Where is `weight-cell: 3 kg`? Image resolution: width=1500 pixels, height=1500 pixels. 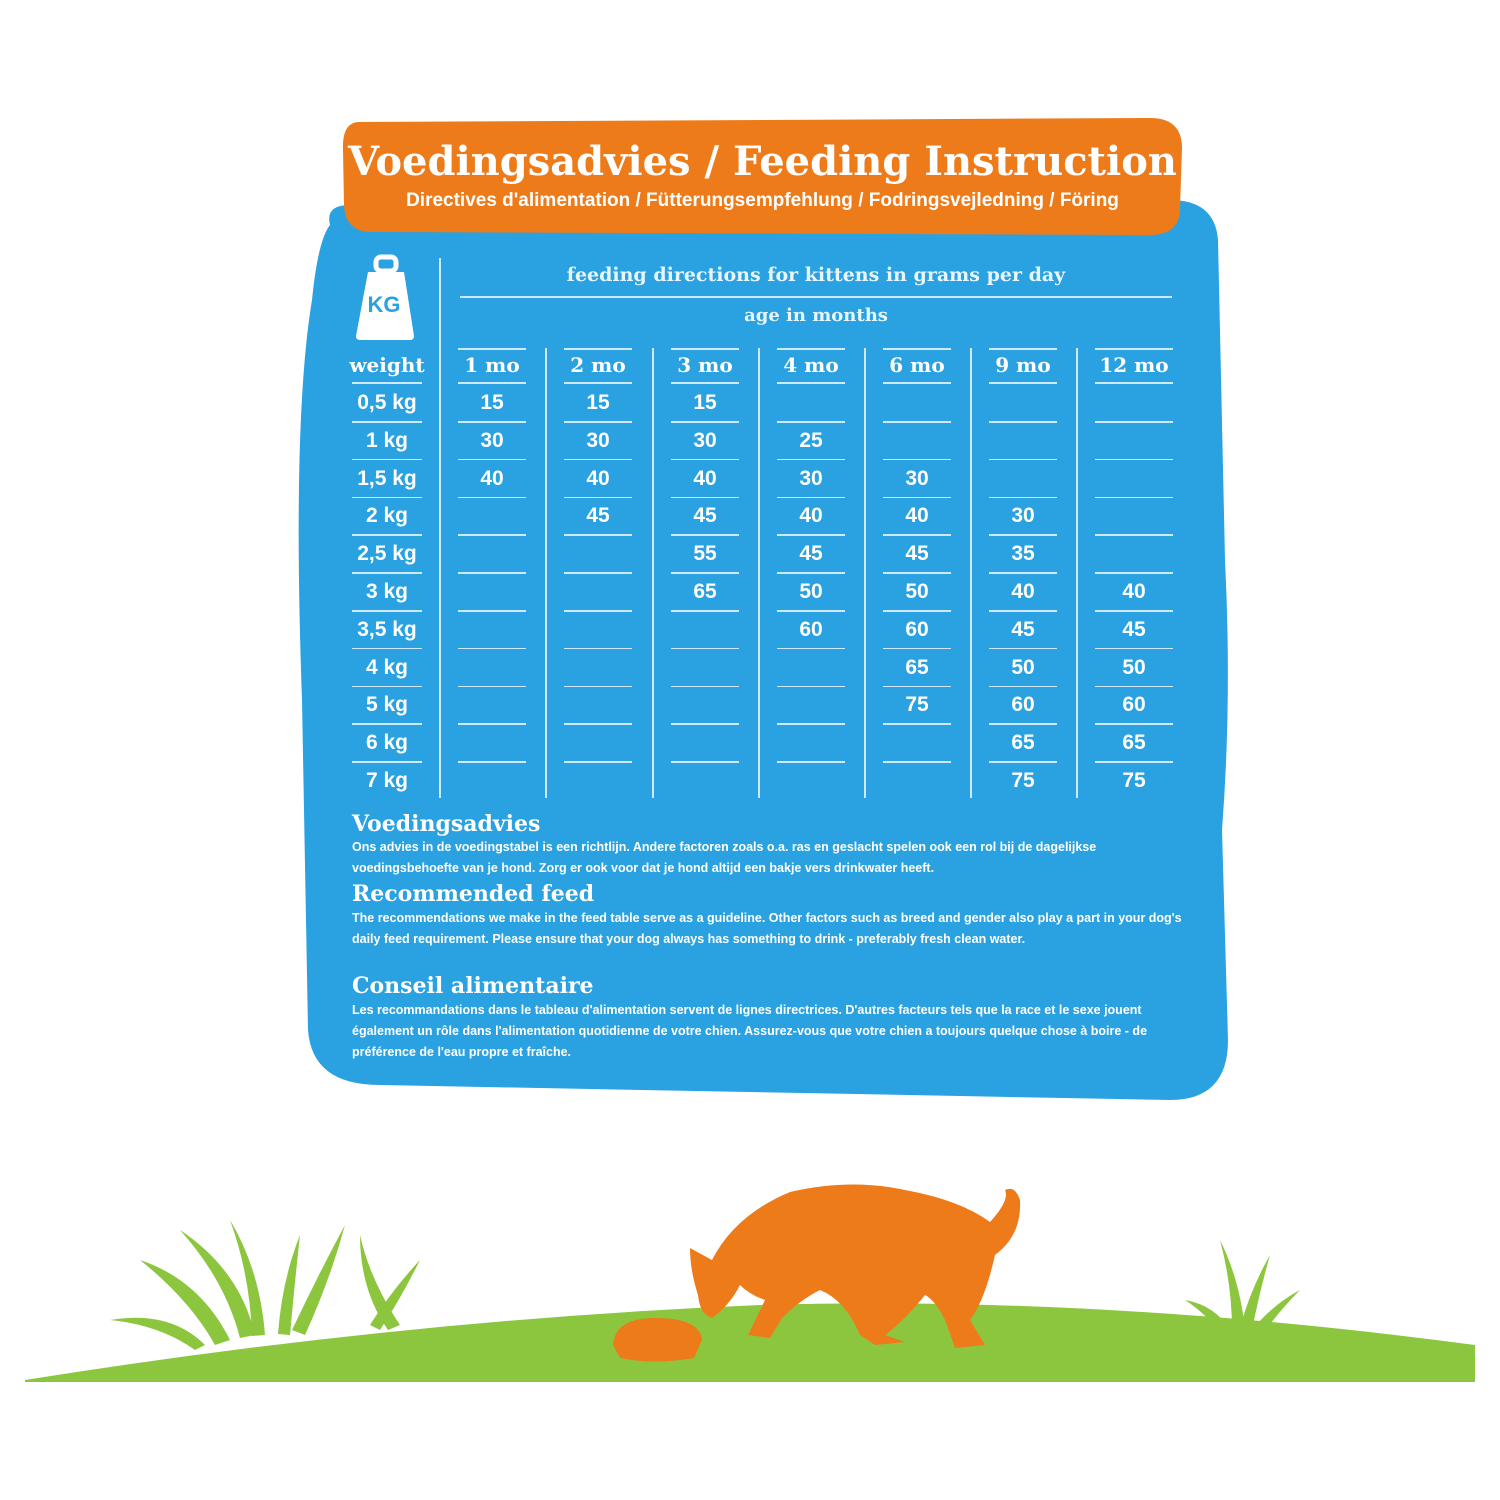 weight-cell: 3 kg is located at coordinates (387, 591).